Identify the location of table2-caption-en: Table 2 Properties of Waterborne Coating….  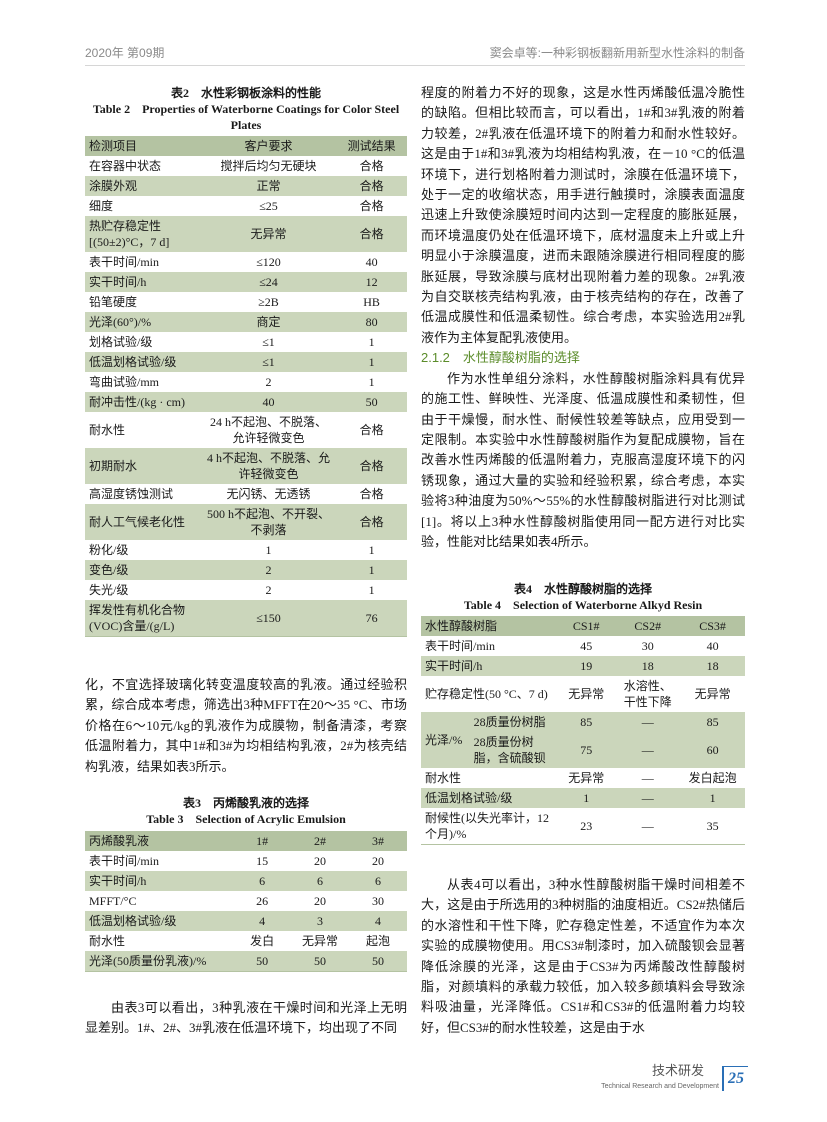
(246, 117).